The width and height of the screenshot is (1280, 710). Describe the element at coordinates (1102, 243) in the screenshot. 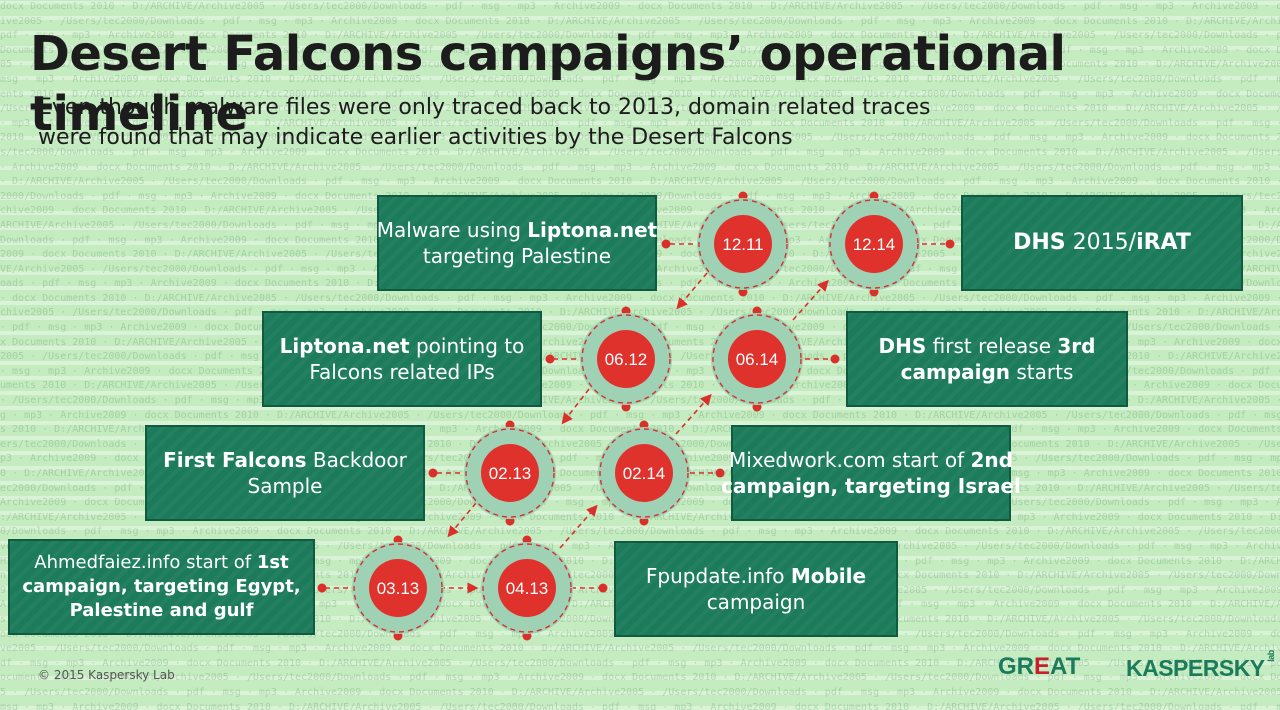

I see `event-dhs-irat: DHS 2015/iRAT` at that location.